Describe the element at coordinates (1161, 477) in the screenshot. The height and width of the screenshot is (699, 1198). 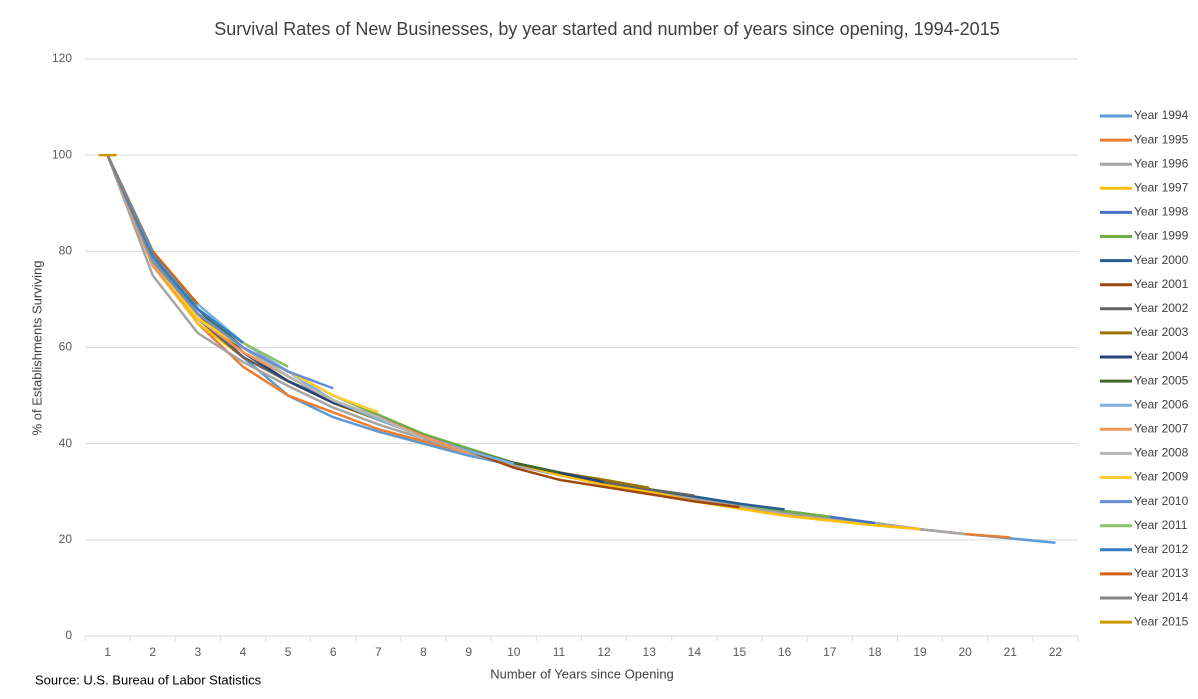
I see `legend-label: Year 2009` at that location.